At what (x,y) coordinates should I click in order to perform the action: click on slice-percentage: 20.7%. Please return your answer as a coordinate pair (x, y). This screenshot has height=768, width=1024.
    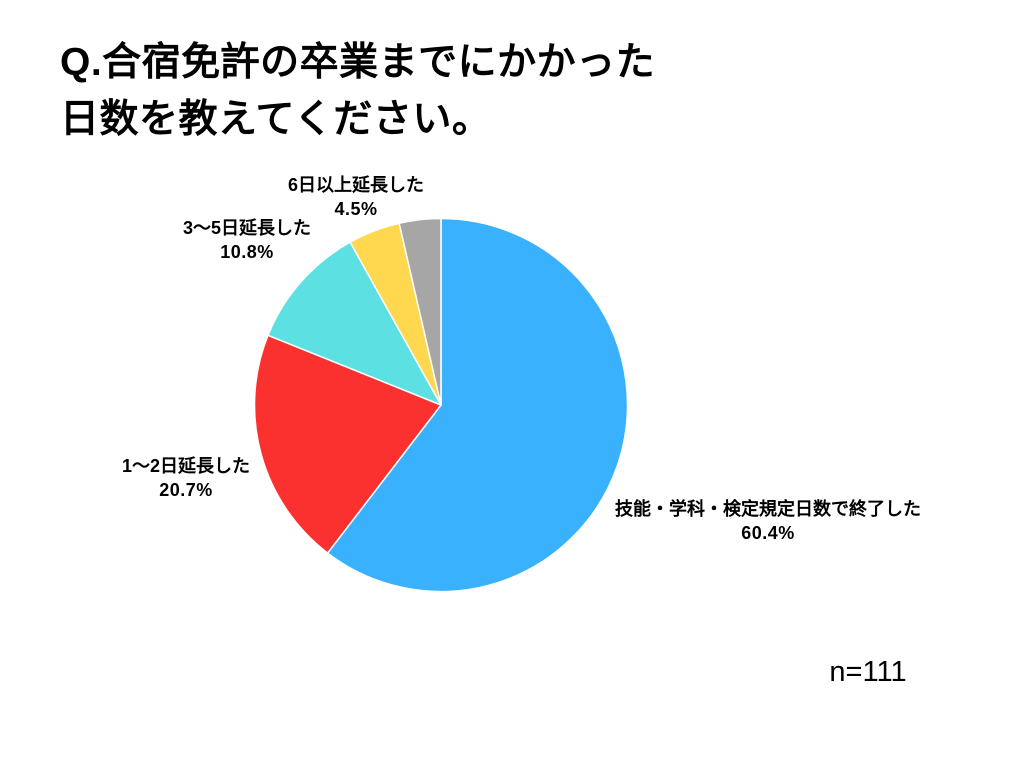
    Looking at the image, I should click on (186, 490).